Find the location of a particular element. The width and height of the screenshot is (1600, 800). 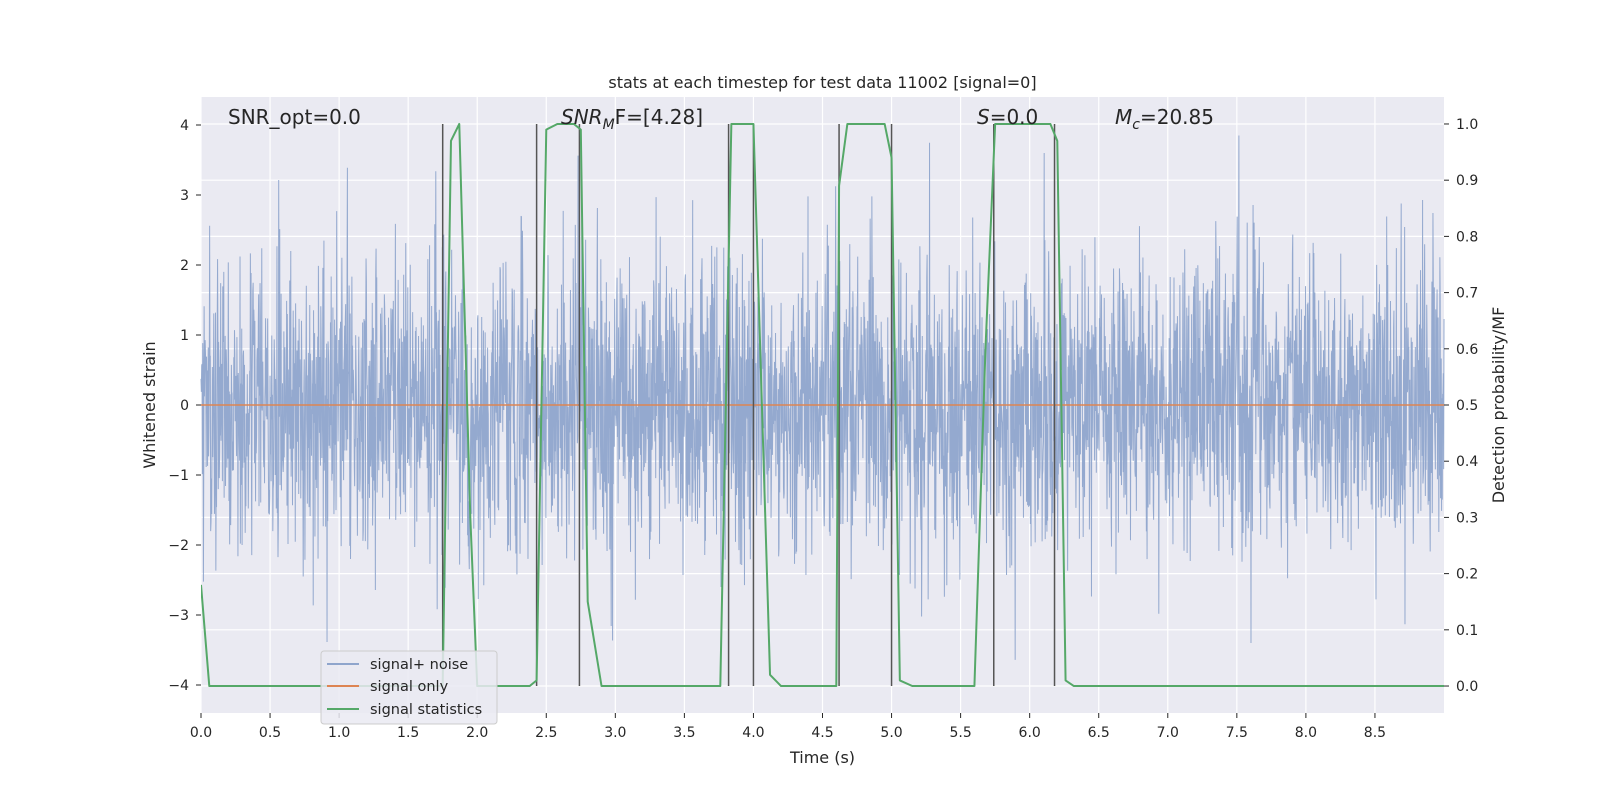

y-tick-label-4: 0 is located at coordinates (184, 406).